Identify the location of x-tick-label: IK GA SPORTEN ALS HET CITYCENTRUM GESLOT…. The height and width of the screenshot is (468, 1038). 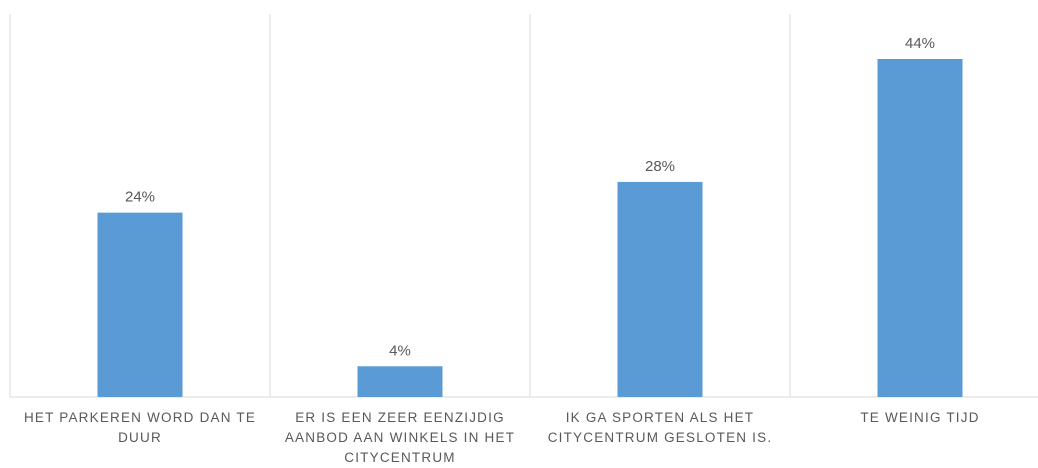
(660, 427).